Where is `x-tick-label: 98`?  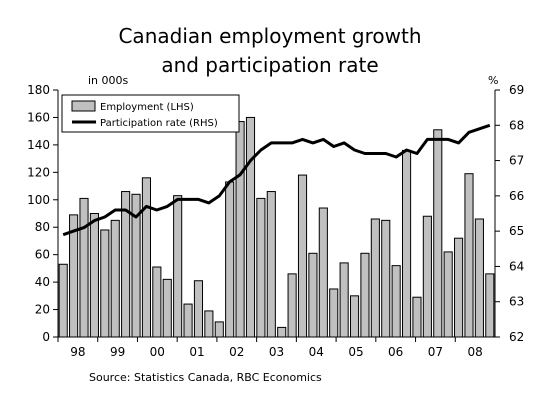 x-tick-label: 98 is located at coordinates (77, 352).